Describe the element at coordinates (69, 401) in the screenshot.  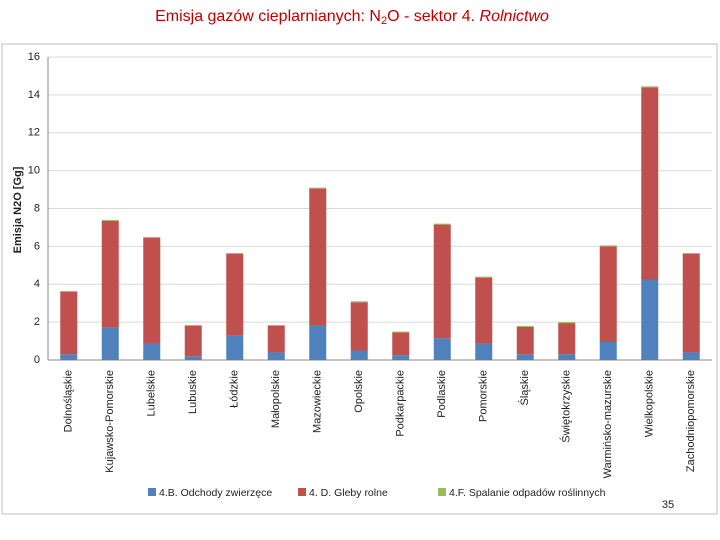
I see `x-tick-label: Dolnośląskie` at that location.